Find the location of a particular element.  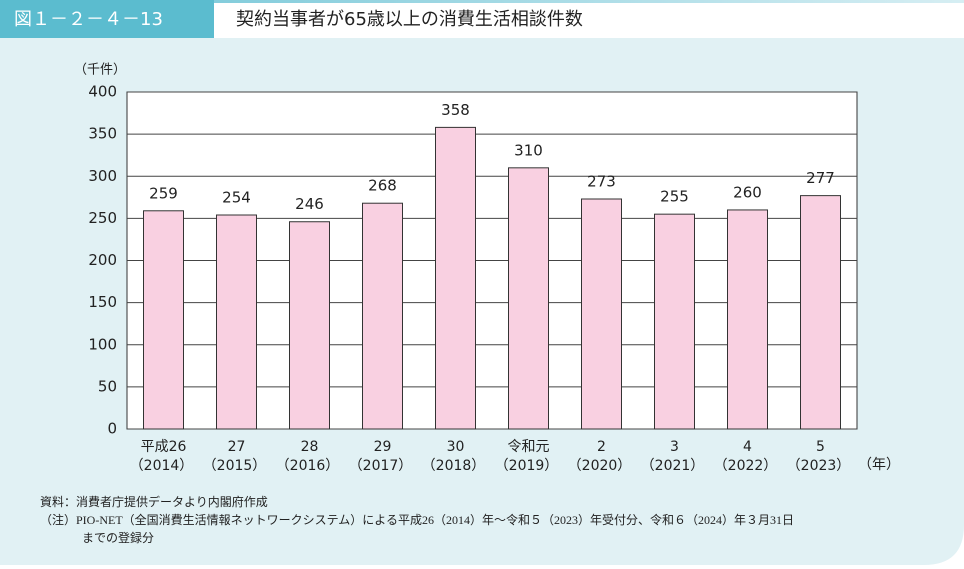

x-tick-sublabel: （2014） is located at coordinates (162, 466).